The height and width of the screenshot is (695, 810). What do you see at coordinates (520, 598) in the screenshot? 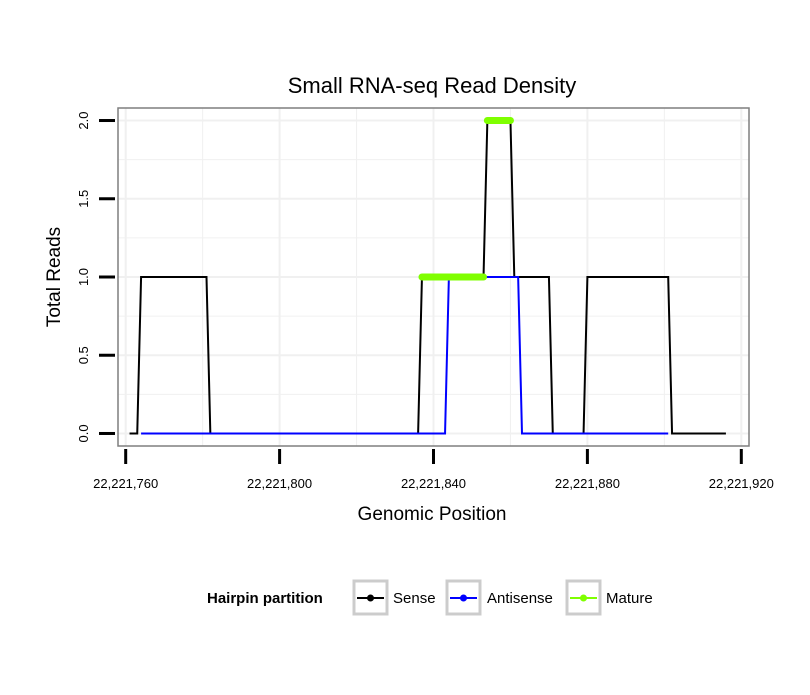
I see `legend-label-antisense: Antisense` at bounding box center [520, 598].